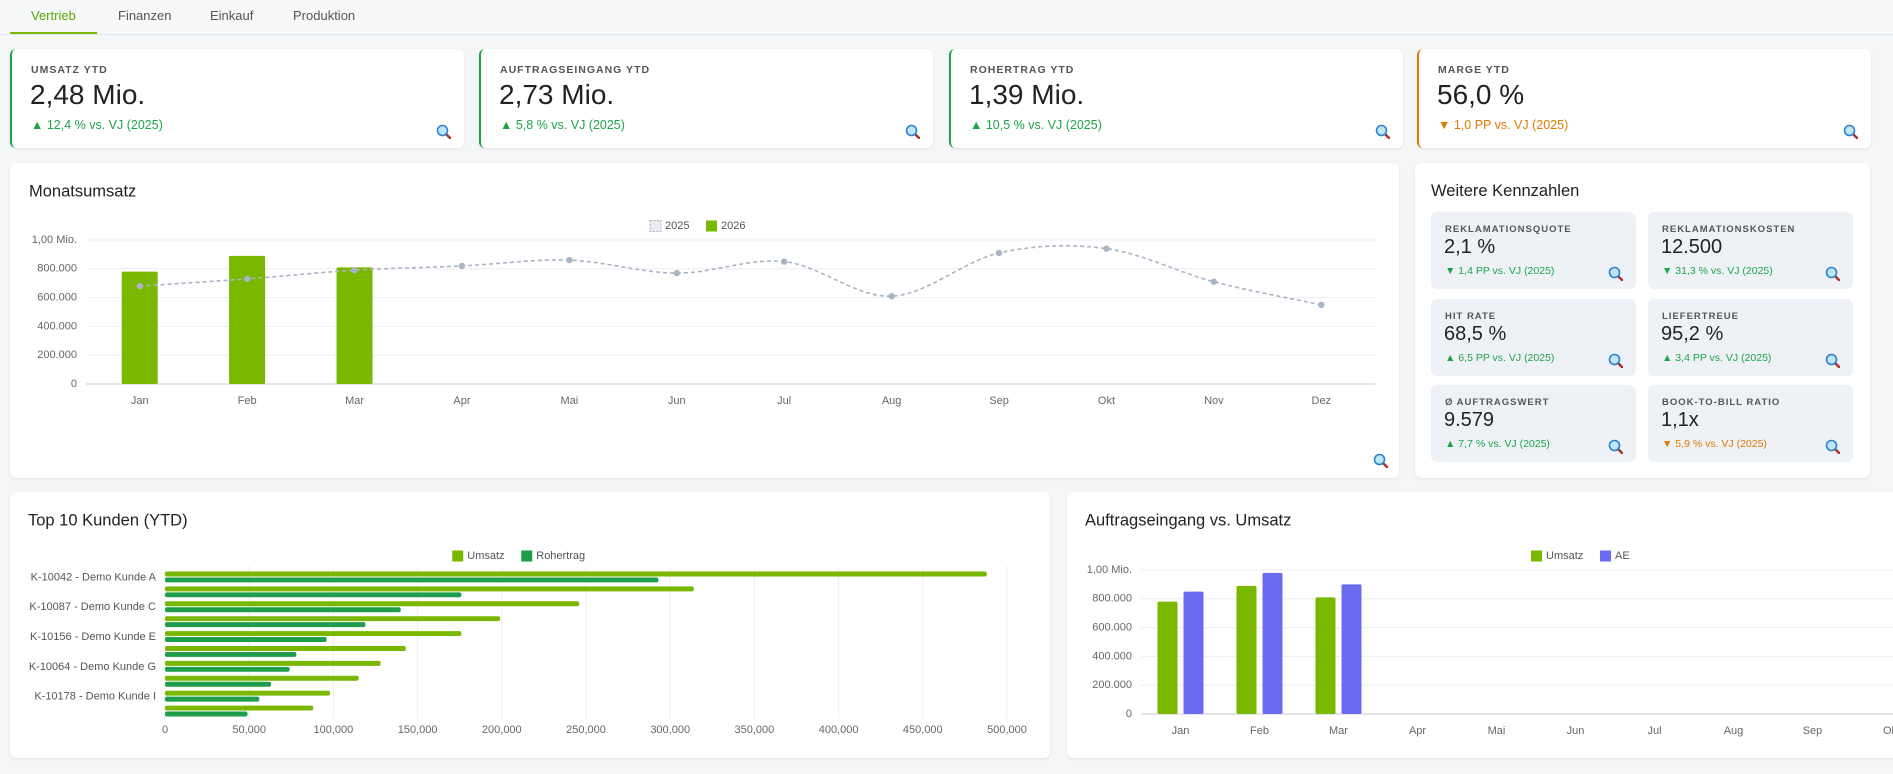  I want to click on kpi-label: ROHERTRAG YTD, so click(1022, 70).